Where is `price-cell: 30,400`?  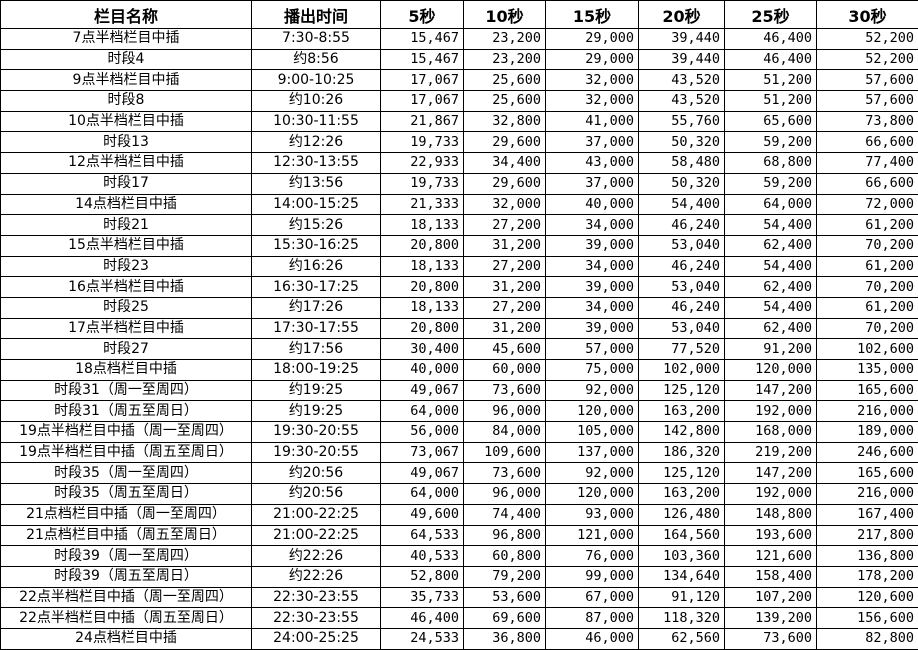
price-cell: 30,400 is located at coordinates (422, 349).